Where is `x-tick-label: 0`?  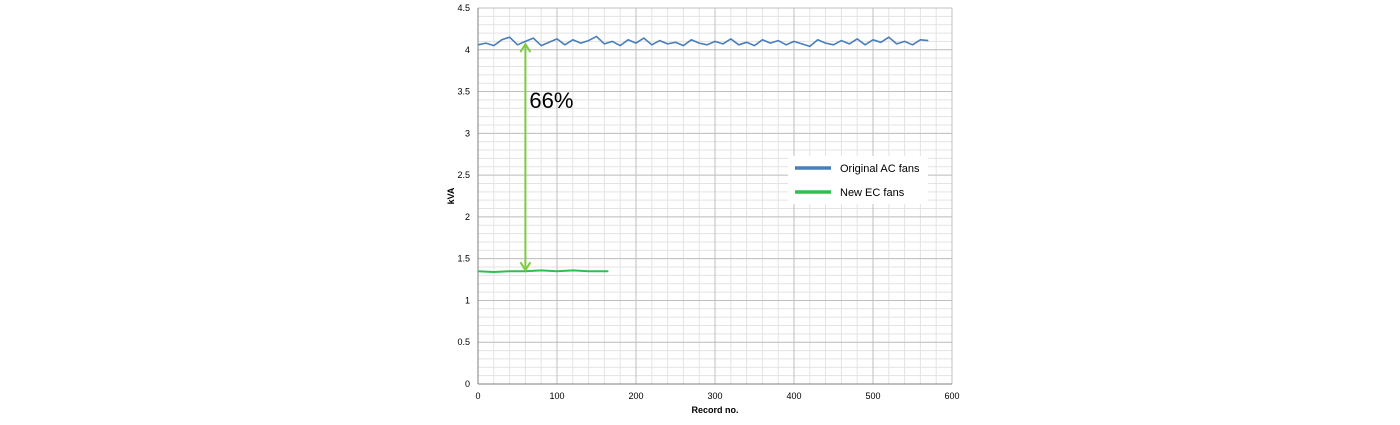
x-tick-label: 0 is located at coordinates (477, 396).